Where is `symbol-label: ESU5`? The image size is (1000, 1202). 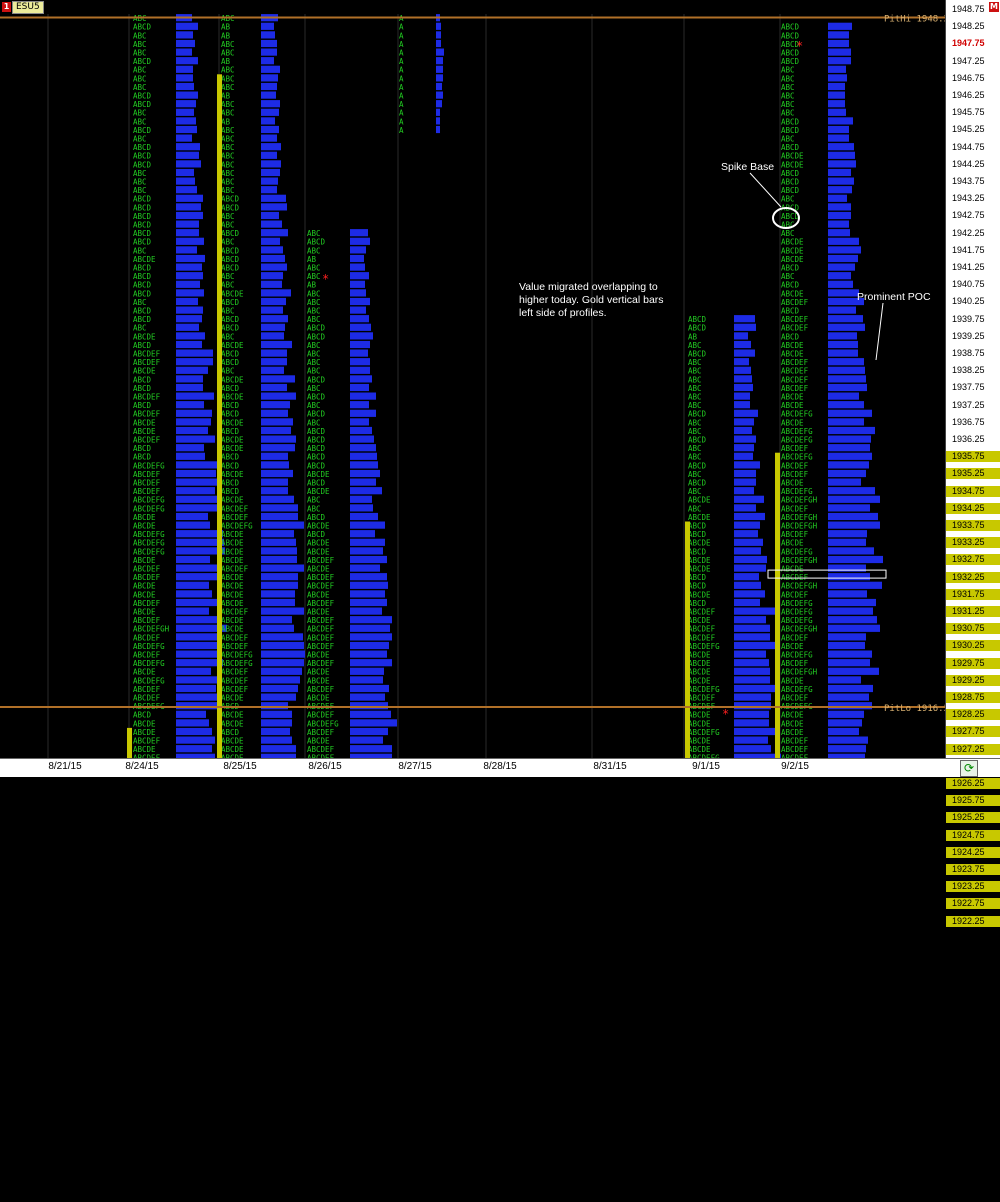
symbol-label: ESU5 is located at coordinates (28, 7).